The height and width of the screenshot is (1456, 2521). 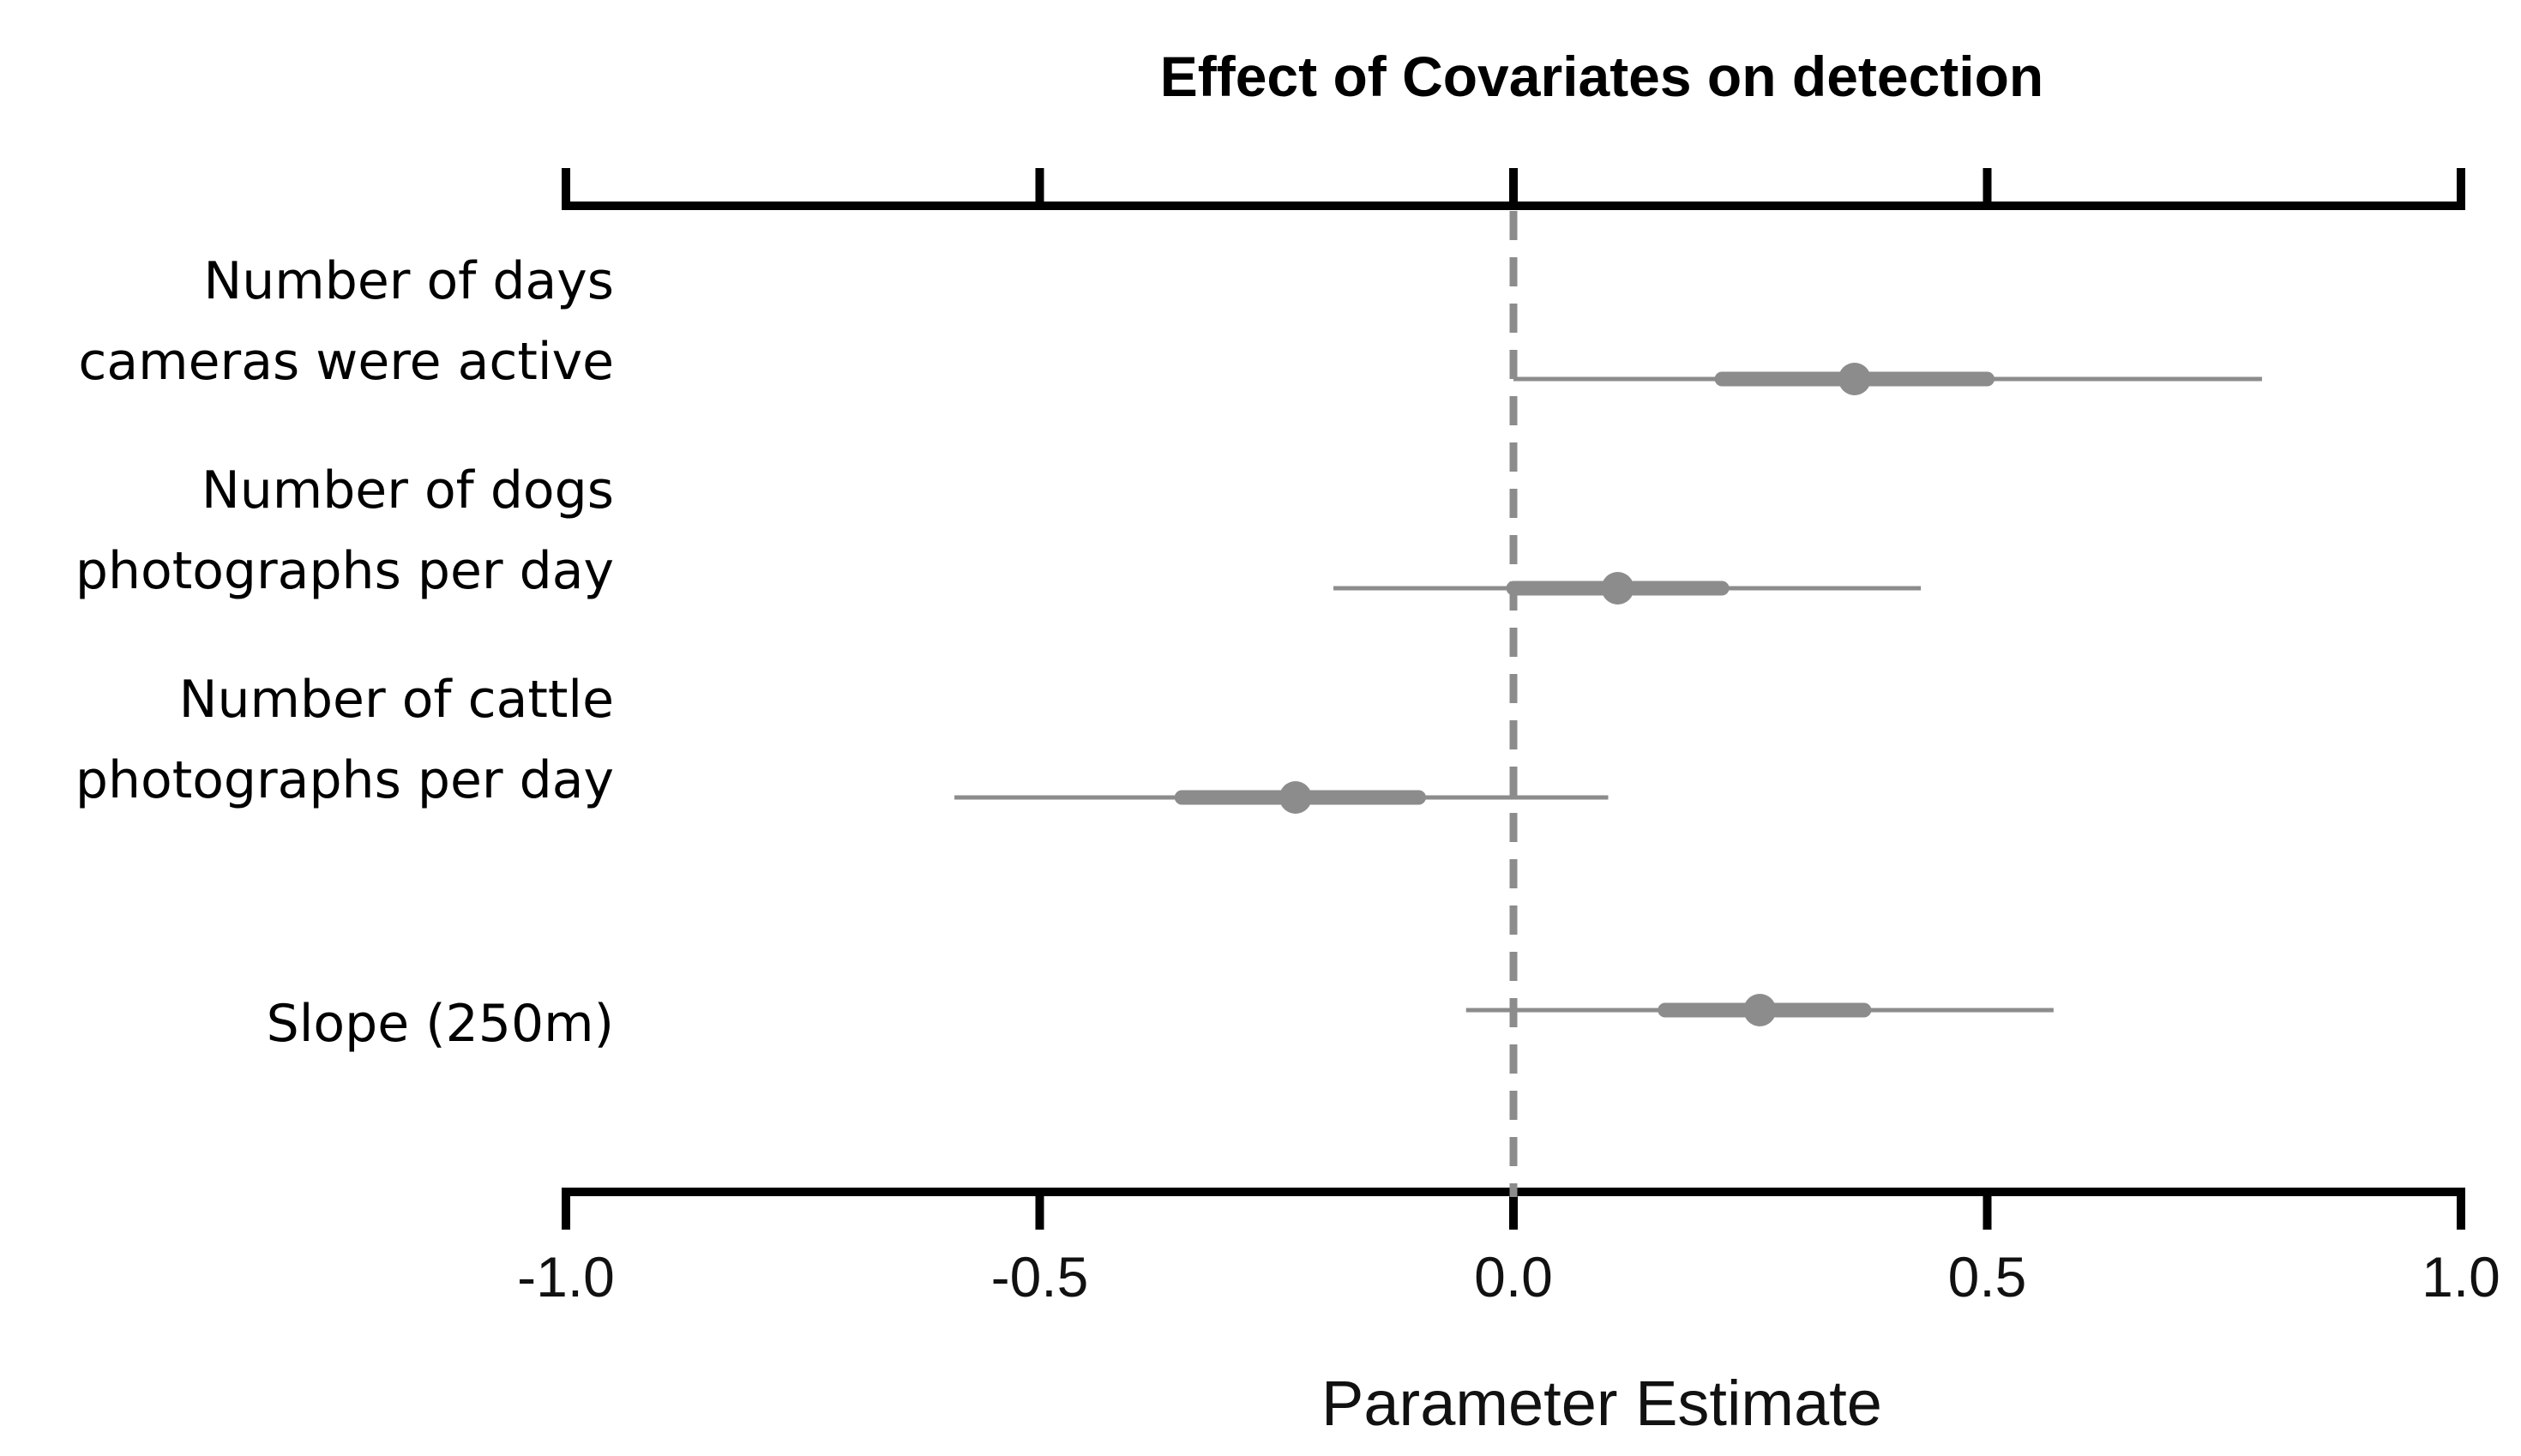 I want to click on covariate-label: Number of days cameras were active, so click(x=346, y=321).